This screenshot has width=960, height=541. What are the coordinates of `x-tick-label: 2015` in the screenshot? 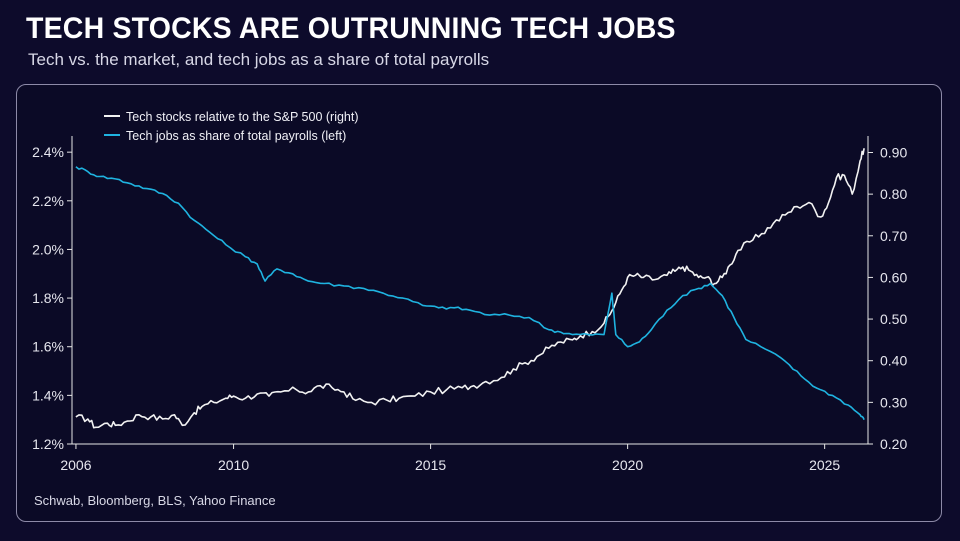 It's located at (430, 465).